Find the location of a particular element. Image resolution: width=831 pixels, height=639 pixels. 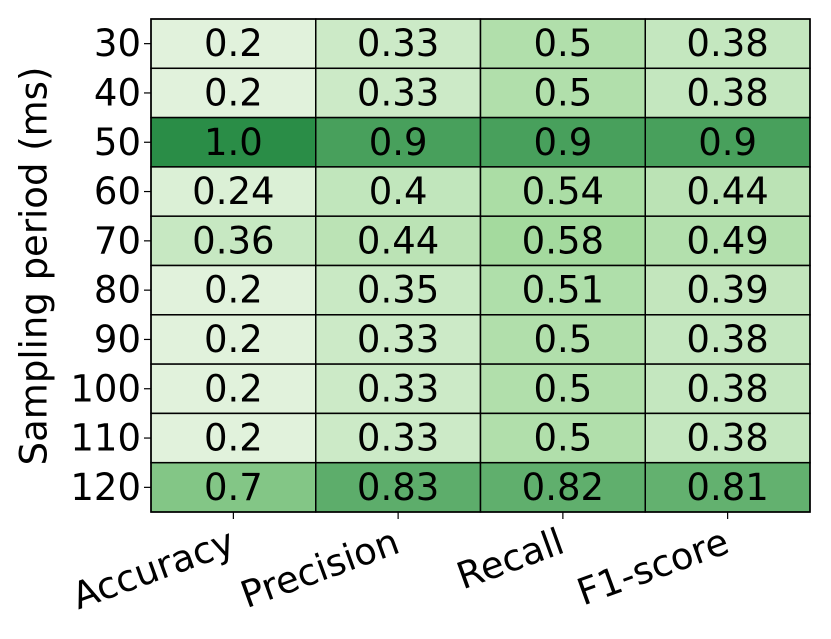

cell-label: 0.83 is located at coordinates (398, 487).